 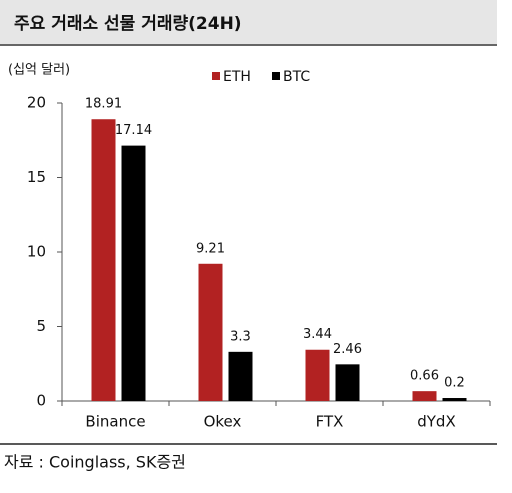 I want to click on y-tick-label: 20, so click(x=36, y=103).